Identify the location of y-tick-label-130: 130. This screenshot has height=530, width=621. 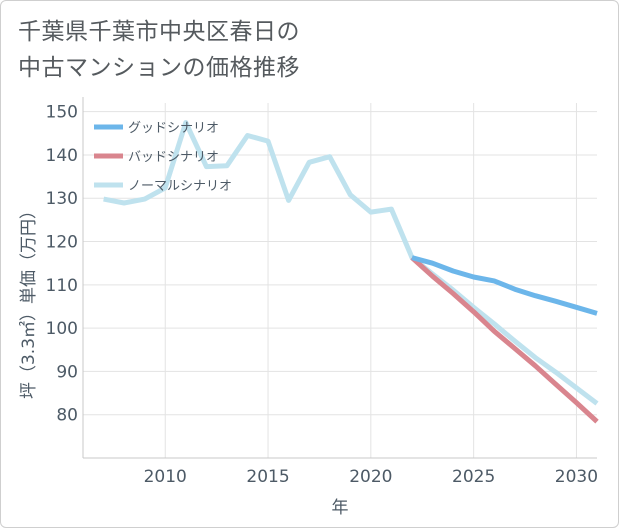
(62, 199).